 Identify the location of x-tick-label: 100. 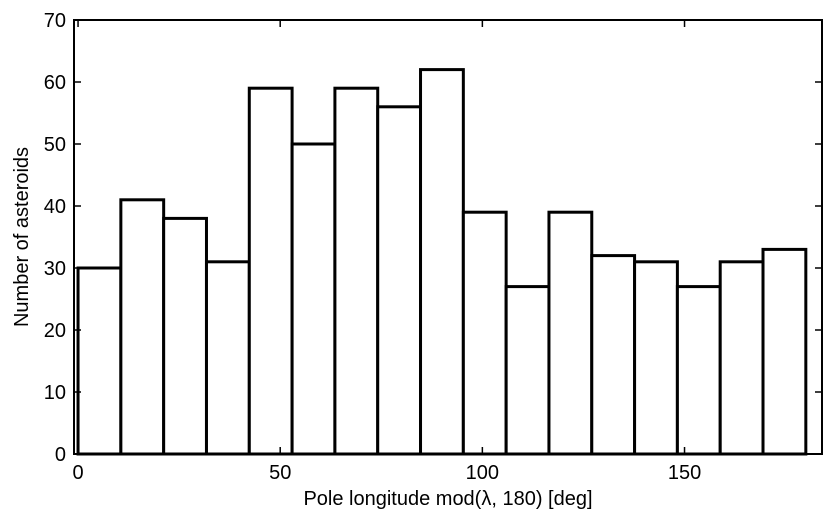
(482, 473).